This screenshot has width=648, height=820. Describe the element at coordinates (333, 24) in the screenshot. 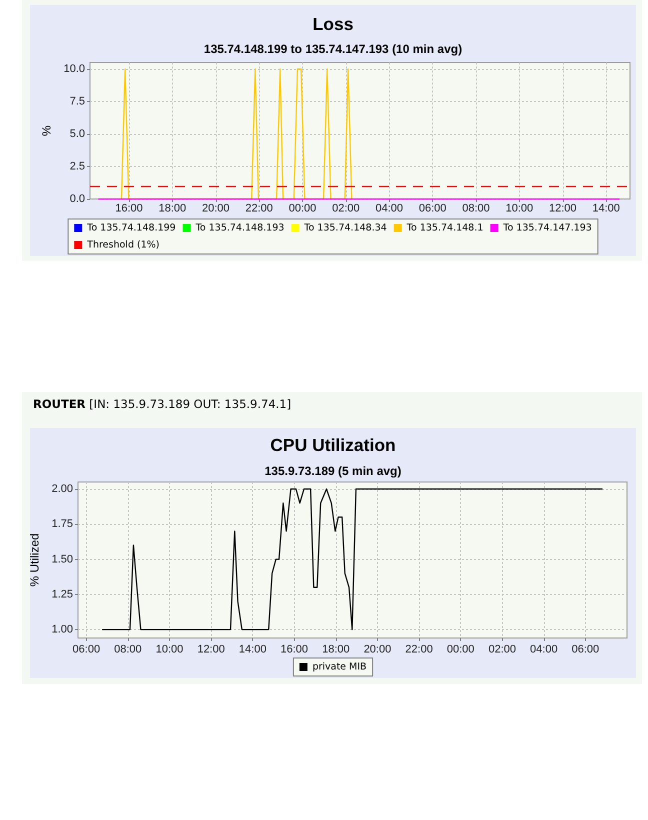

I see `chart-title: Loss` at that location.